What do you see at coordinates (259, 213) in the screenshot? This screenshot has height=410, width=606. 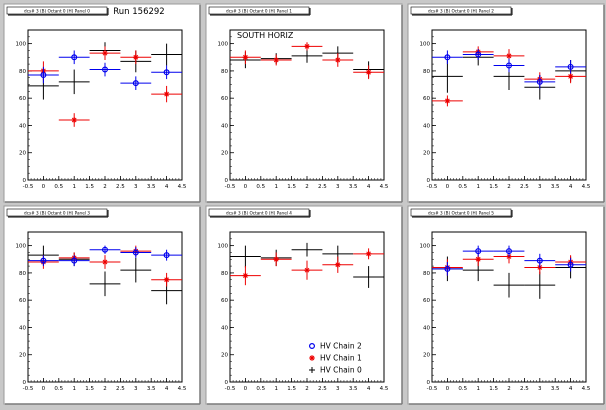 I see `pad-title-box: dcs# 3 (B) Octant 0 (H) Panel 4` at bounding box center [259, 213].